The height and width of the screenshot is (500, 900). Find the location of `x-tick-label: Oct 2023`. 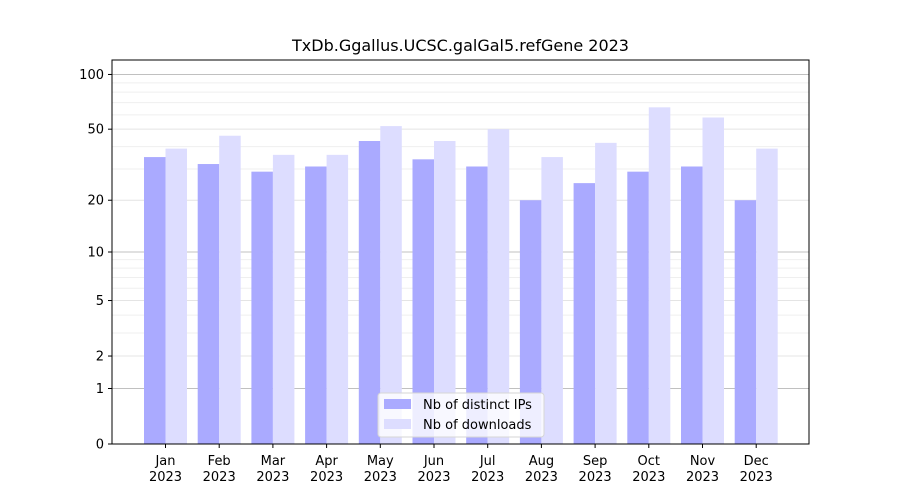

x-tick-label: Oct 2023 is located at coordinates (648, 469).